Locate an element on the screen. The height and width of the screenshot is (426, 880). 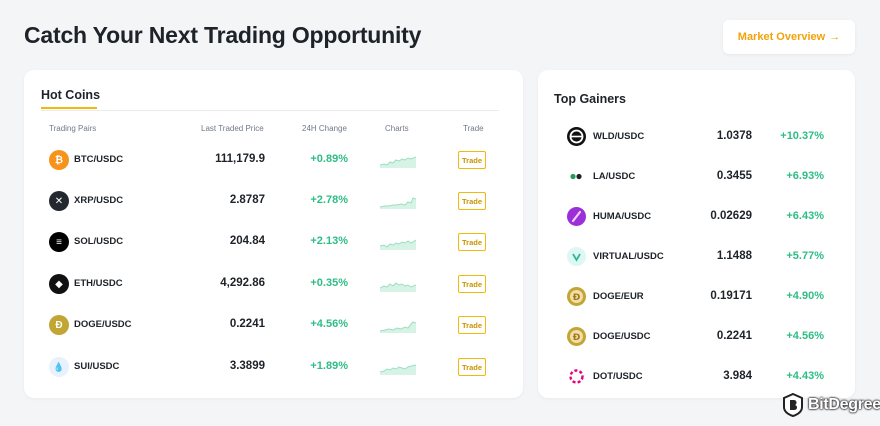
table-row: ◆ ETH/USDC 4,292.86 +0.35% Trade is located at coordinates (273, 285).